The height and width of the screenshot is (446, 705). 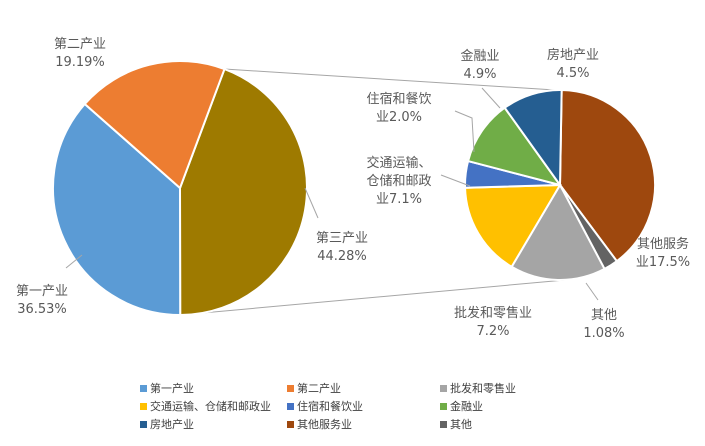 I want to click on legend-item-2: 批发和零售业, so click(x=478, y=388).